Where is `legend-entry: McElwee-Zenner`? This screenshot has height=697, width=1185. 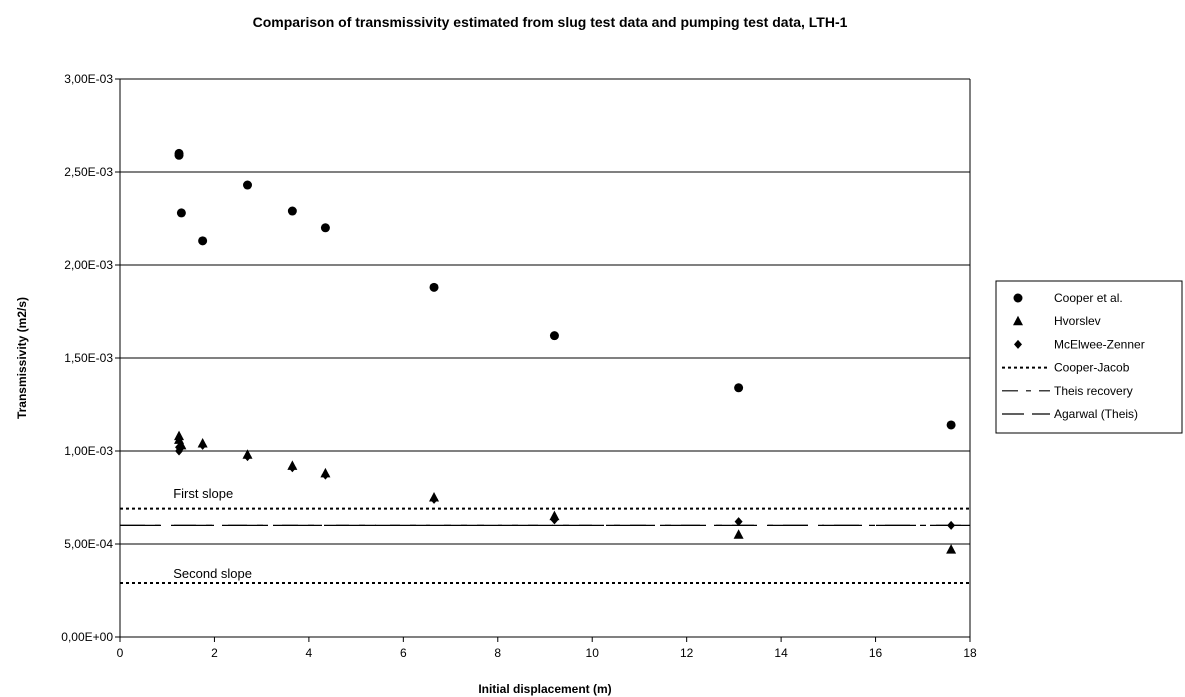 legend-entry: McElwee-Zenner is located at coordinates (1099, 344).